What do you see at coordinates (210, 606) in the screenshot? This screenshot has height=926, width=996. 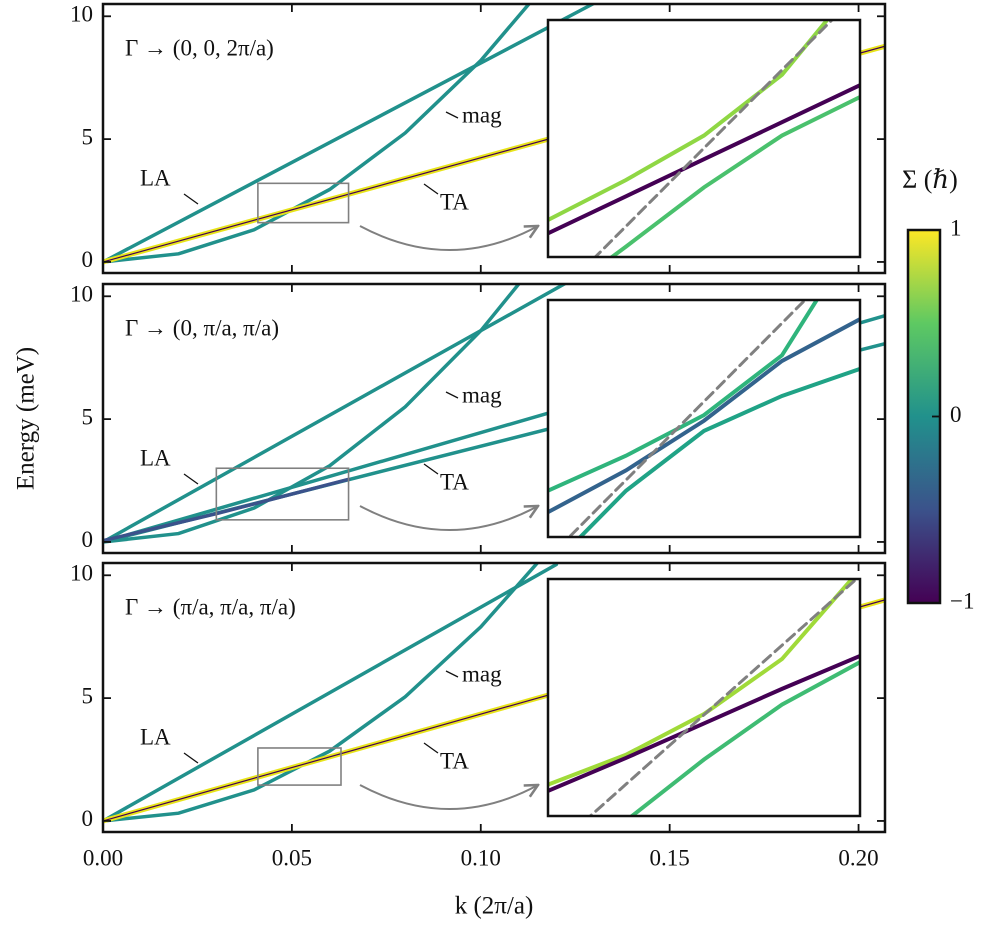 I see `panel-label: Γ → (π/a, π/a, π/a)` at bounding box center [210, 606].